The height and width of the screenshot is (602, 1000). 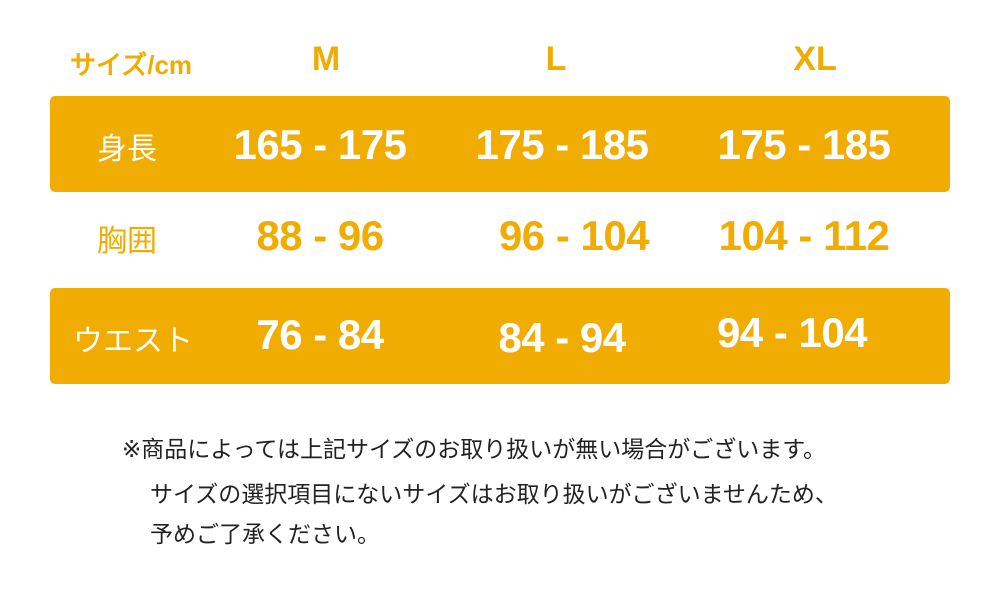 I want to click on cell-waist-m: 76 - 84, so click(x=320, y=334).